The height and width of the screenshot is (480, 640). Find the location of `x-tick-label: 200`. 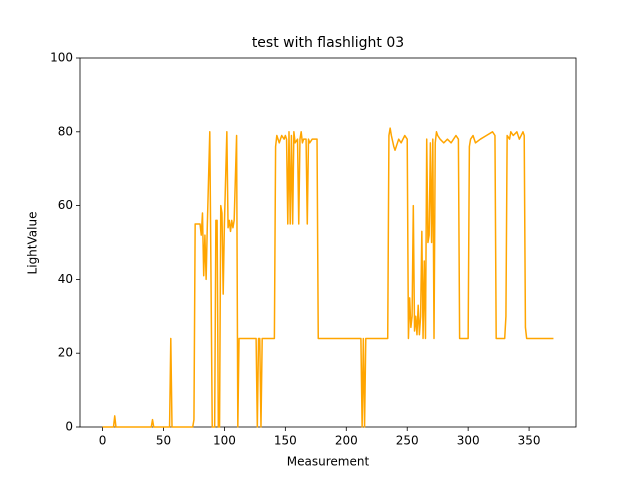

x-tick-label: 200 is located at coordinates (346, 441).